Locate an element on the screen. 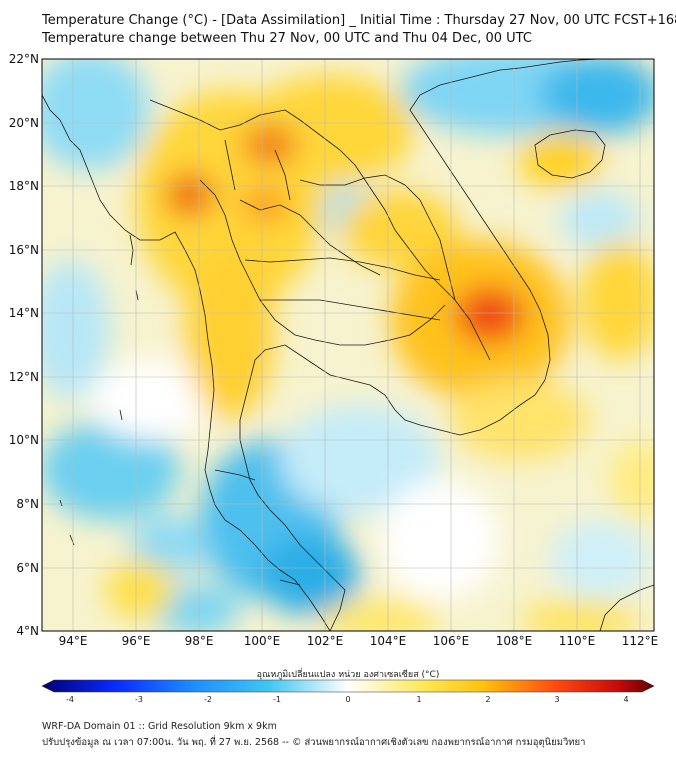 The image size is (676, 760). colorbar-tick: 3 is located at coordinates (556, 699).